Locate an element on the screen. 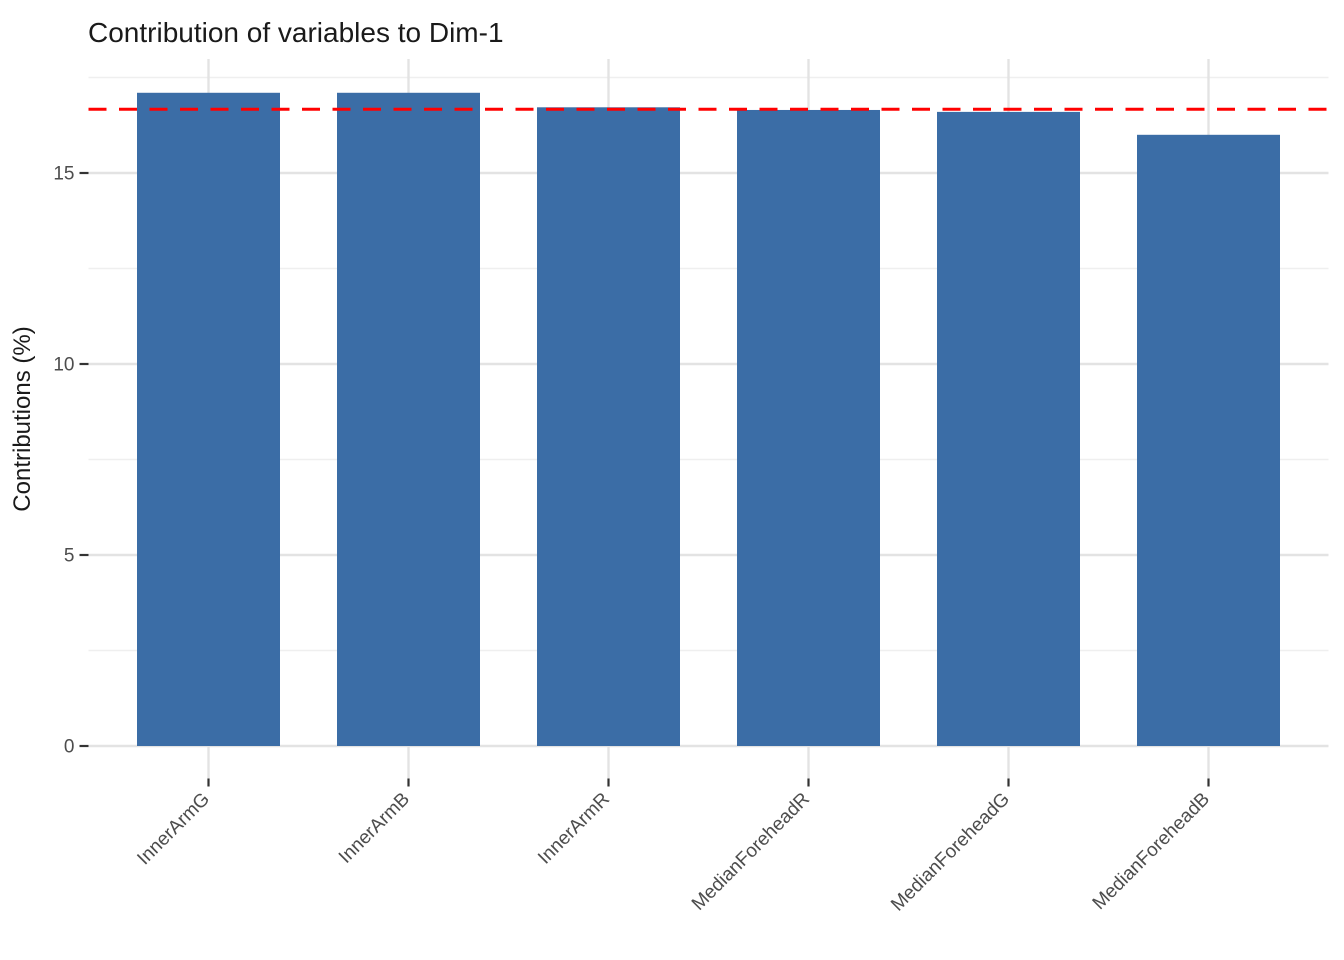 The width and height of the screenshot is (1344, 960). bar-InnerArmR is located at coordinates (608, 426).